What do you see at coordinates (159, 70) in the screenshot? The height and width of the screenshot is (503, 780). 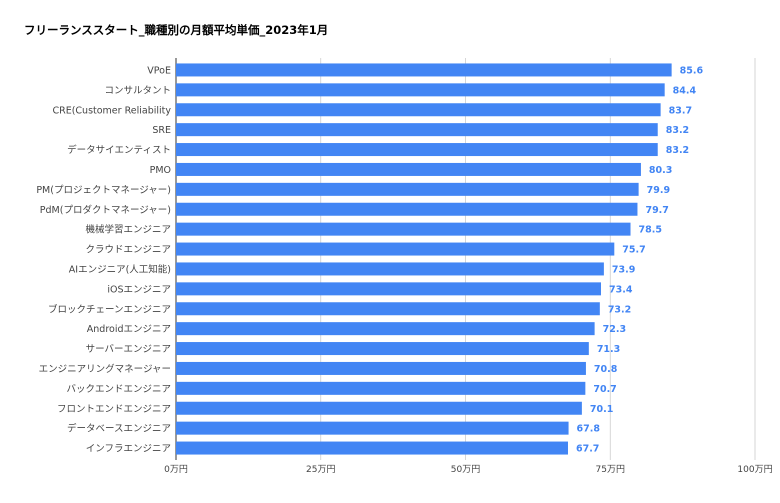 I see `category-label: VPoE` at bounding box center [159, 70].